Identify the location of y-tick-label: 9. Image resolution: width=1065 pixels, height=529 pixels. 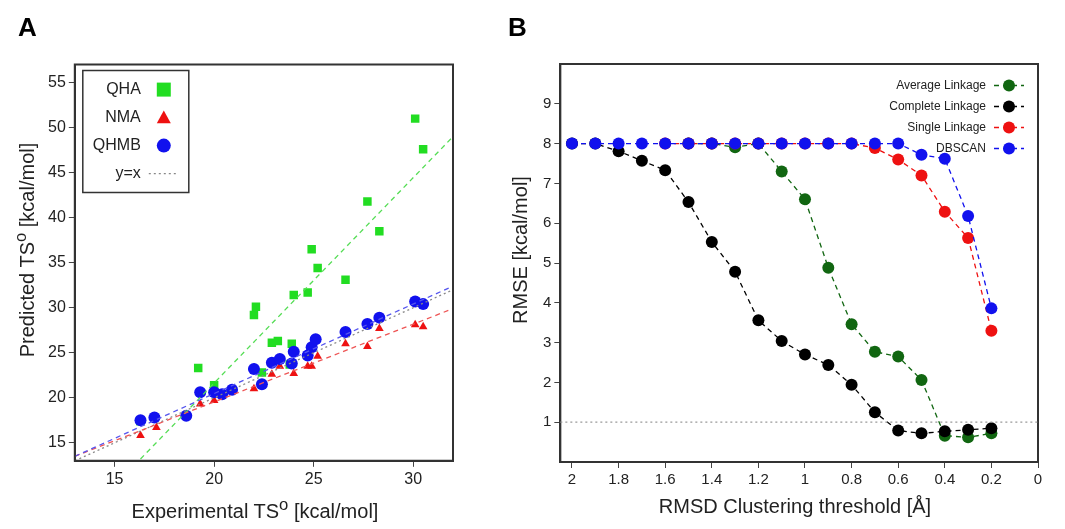
(547, 102).